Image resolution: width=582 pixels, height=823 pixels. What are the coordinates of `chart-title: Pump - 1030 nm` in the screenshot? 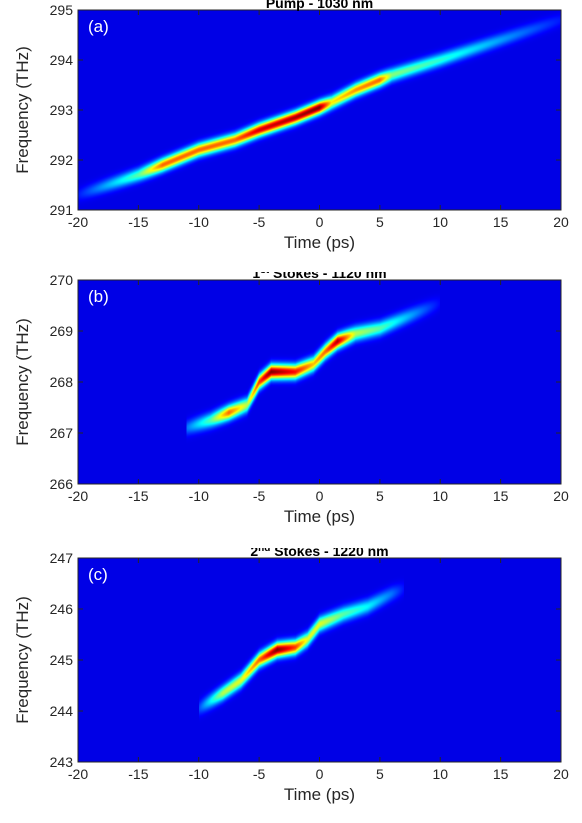 It's located at (319, 5).